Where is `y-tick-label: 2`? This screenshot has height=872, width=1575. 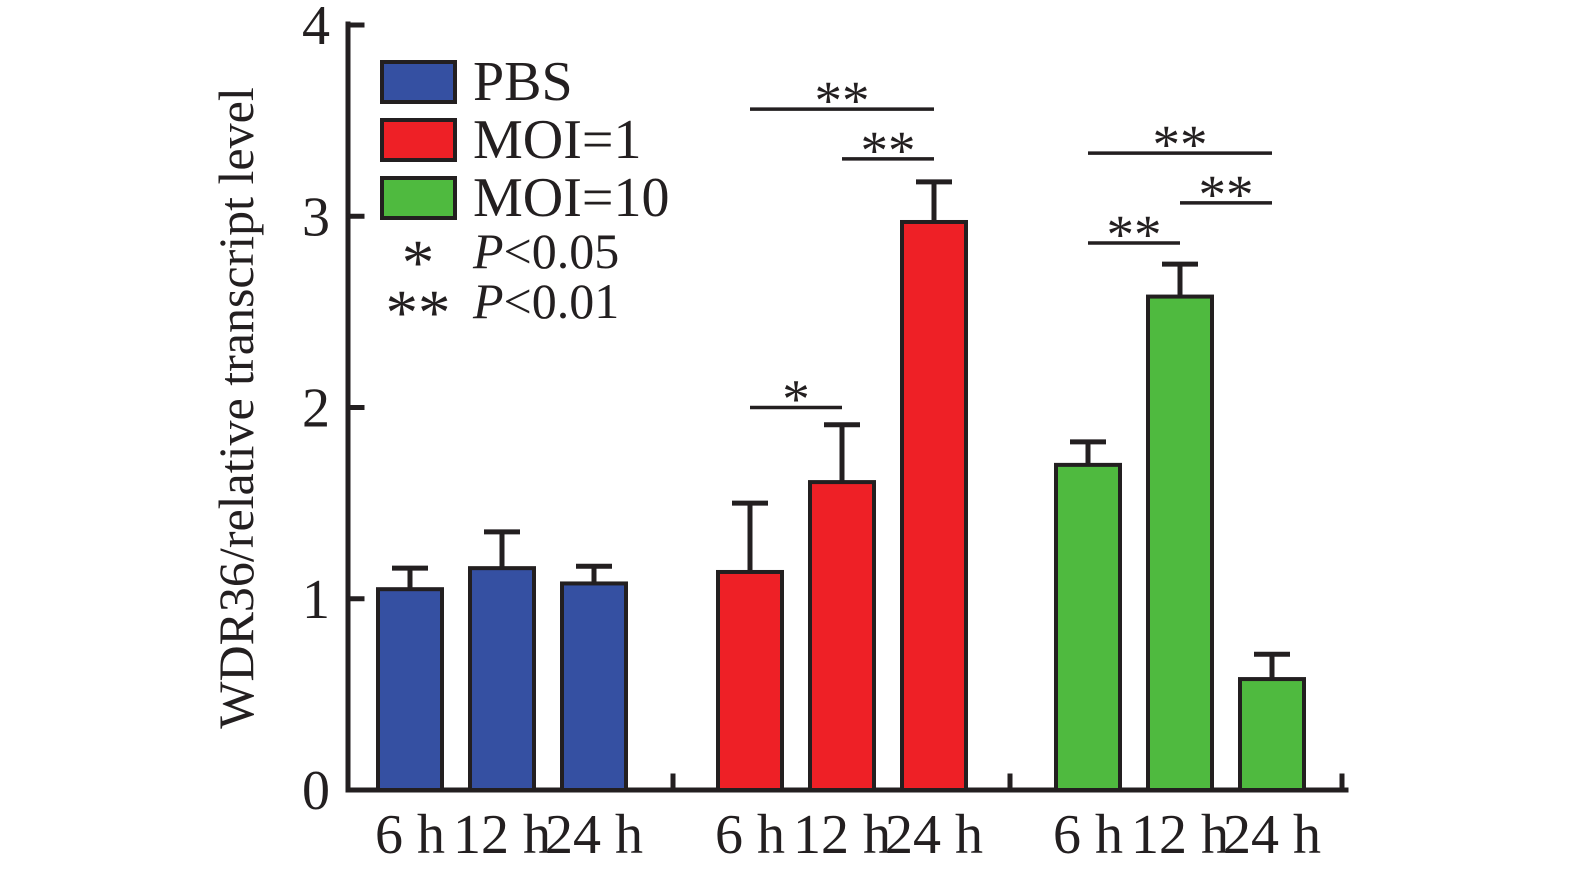
y-tick-label: 2 is located at coordinates (316, 409).